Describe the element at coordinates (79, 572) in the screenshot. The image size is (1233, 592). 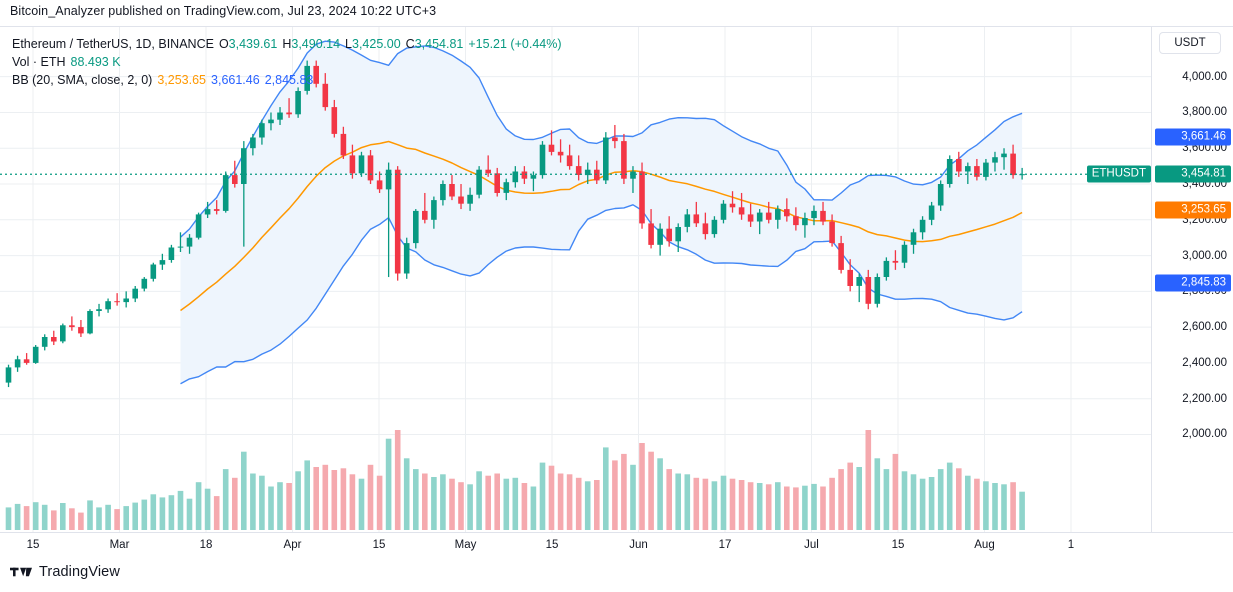
I see `tradingview-brand-text: TradingView` at that location.